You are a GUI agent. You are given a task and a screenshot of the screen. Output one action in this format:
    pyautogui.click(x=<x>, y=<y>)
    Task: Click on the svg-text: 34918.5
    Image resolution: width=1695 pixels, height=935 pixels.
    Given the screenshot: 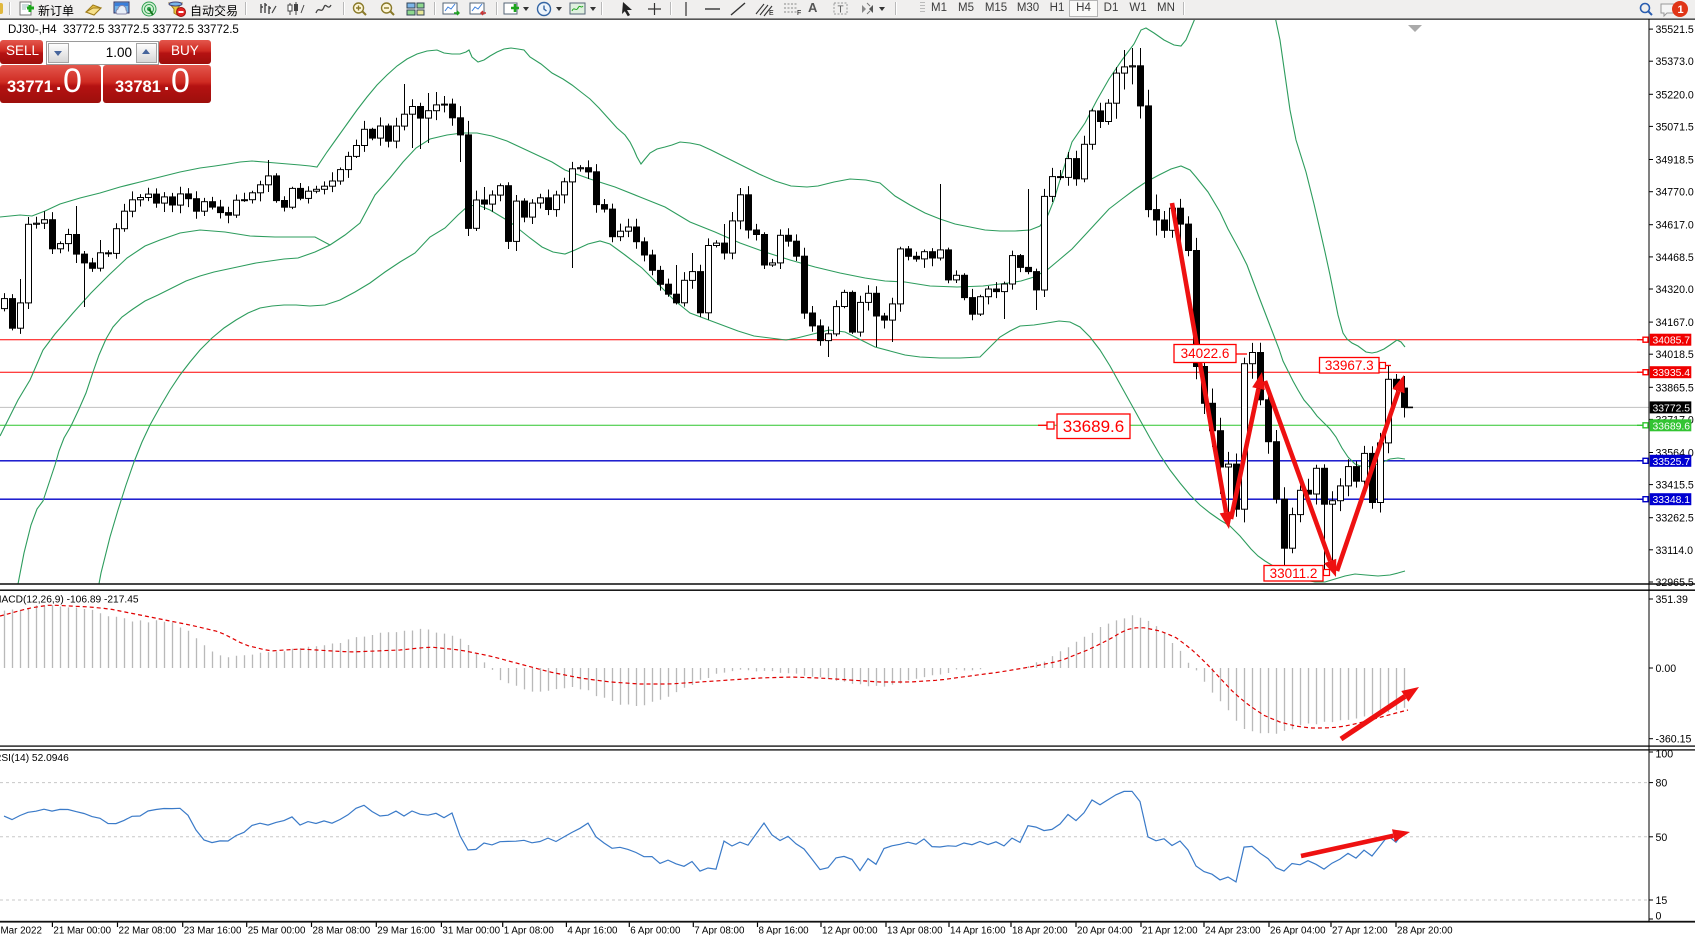 What is the action you would take?
    pyautogui.click(x=1675, y=161)
    